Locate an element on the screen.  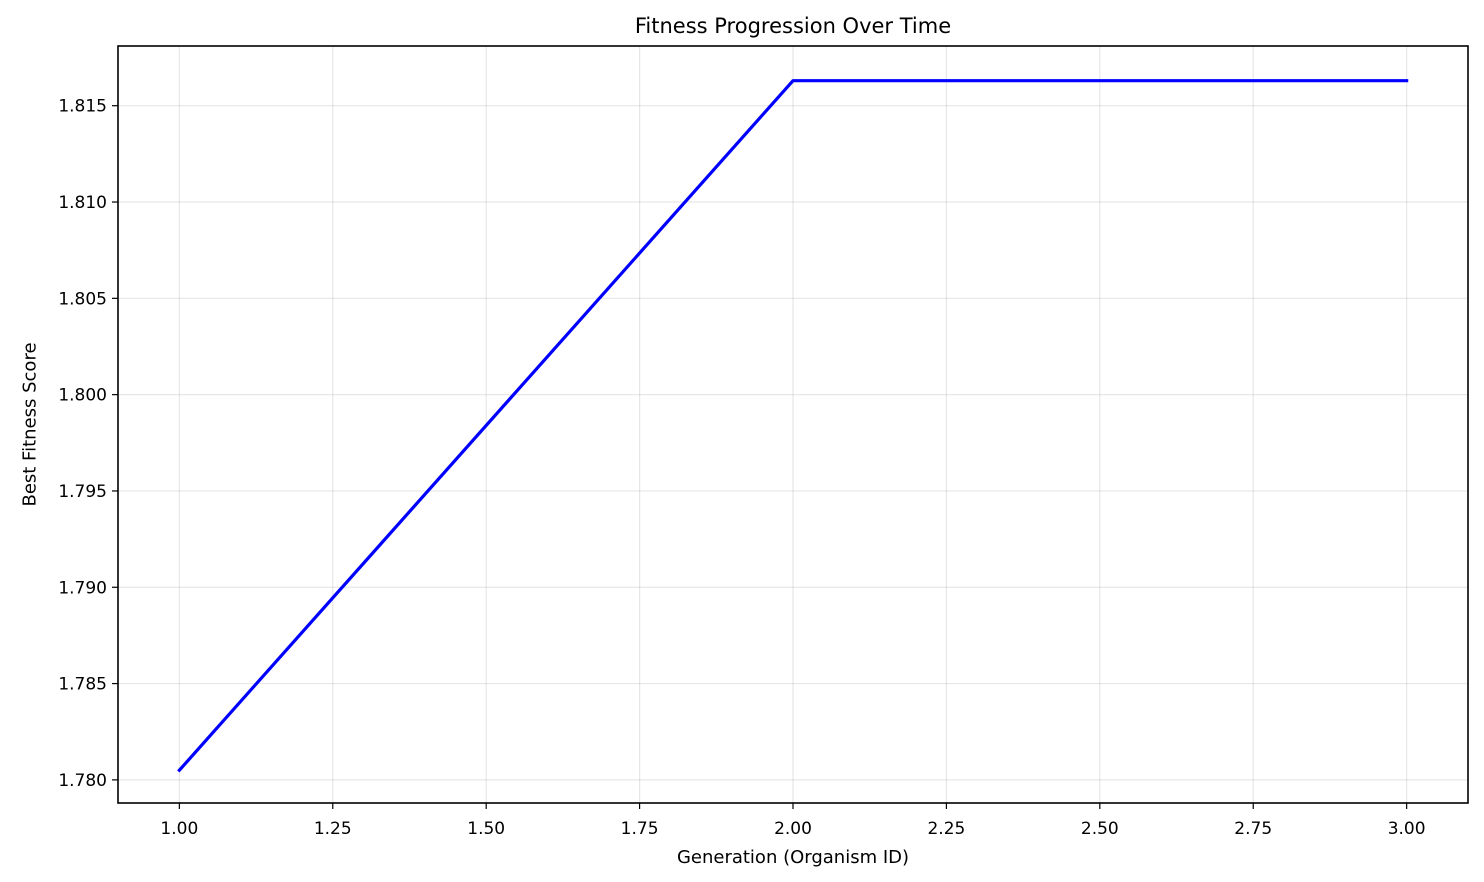
y-tick-label: 1.785 is located at coordinates (82, 685).